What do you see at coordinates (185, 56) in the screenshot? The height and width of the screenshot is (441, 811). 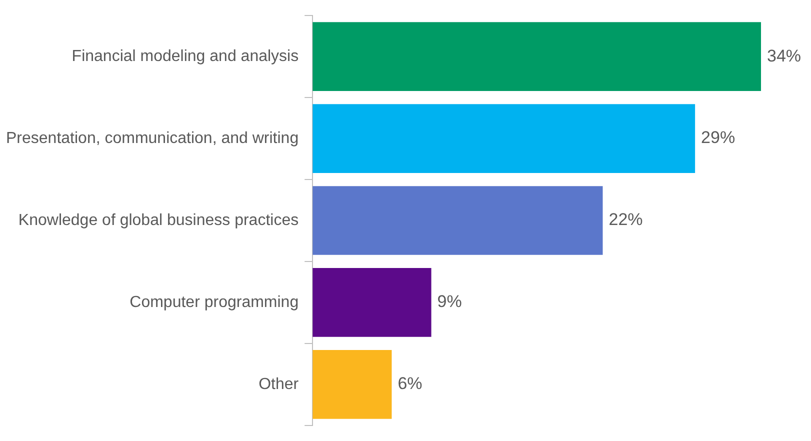 I see `y-tick-label: Financial modeling and analysis` at bounding box center [185, 56].